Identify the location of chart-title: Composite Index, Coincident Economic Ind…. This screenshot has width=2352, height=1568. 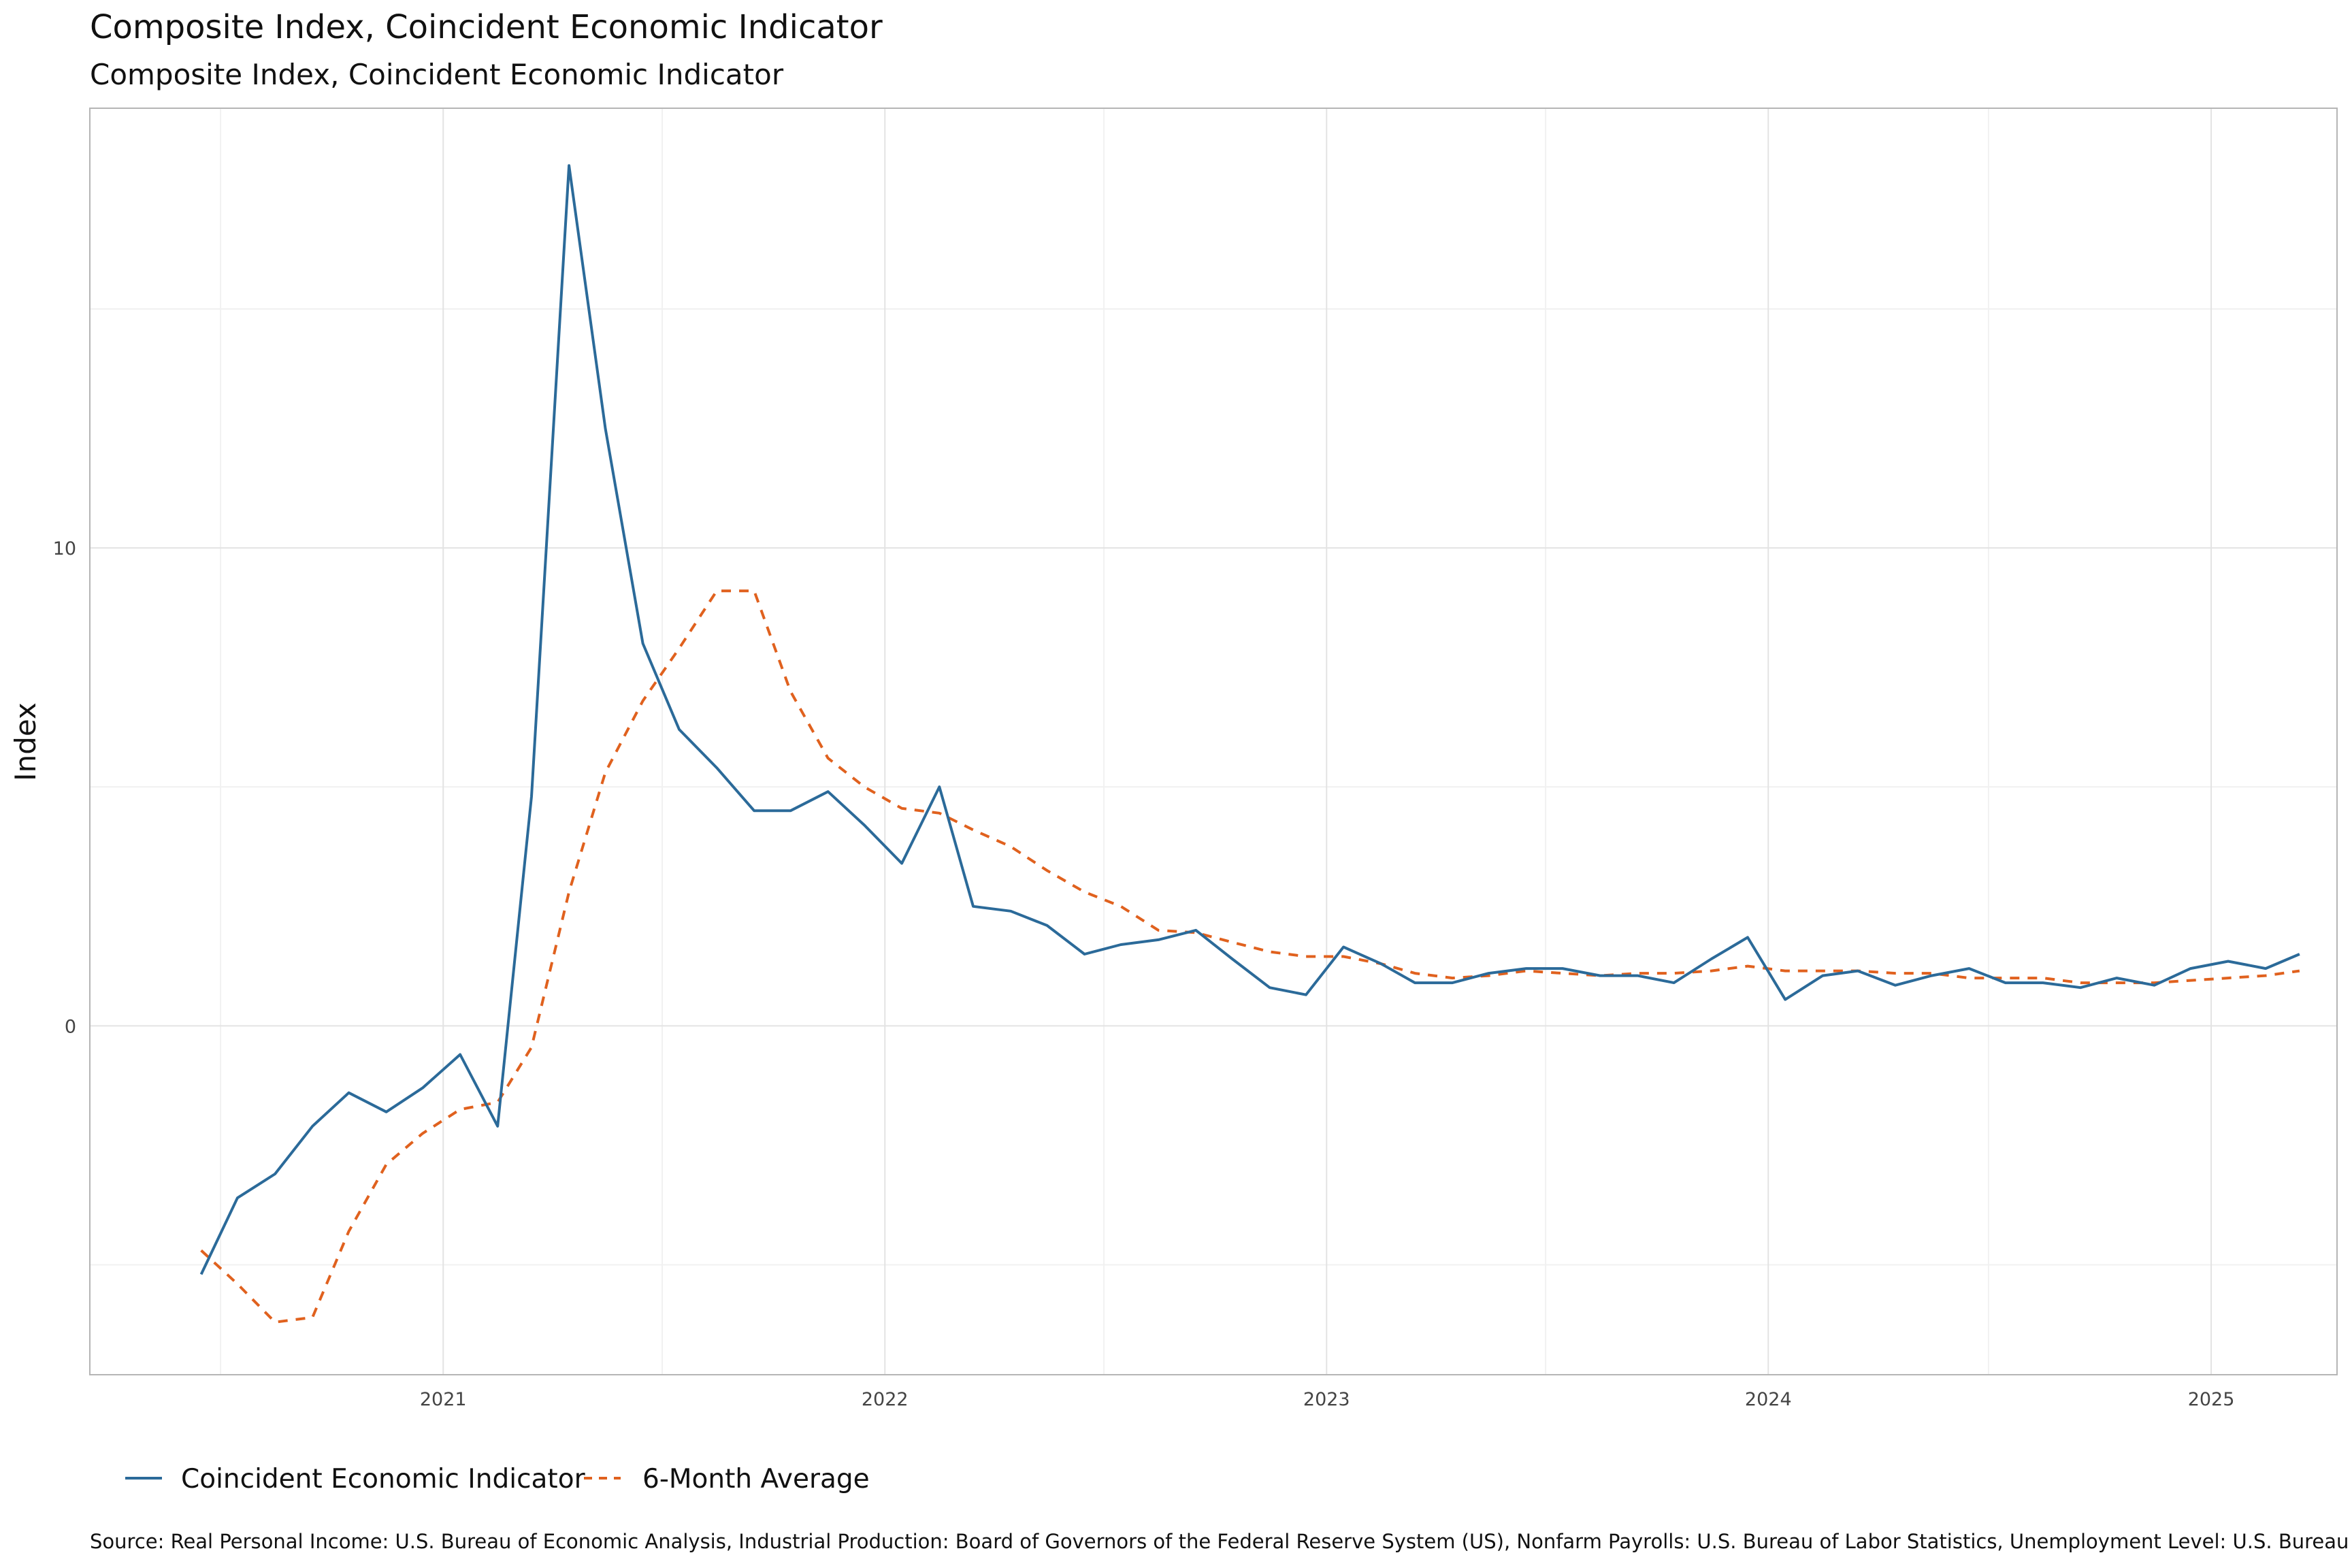
(487, 27).